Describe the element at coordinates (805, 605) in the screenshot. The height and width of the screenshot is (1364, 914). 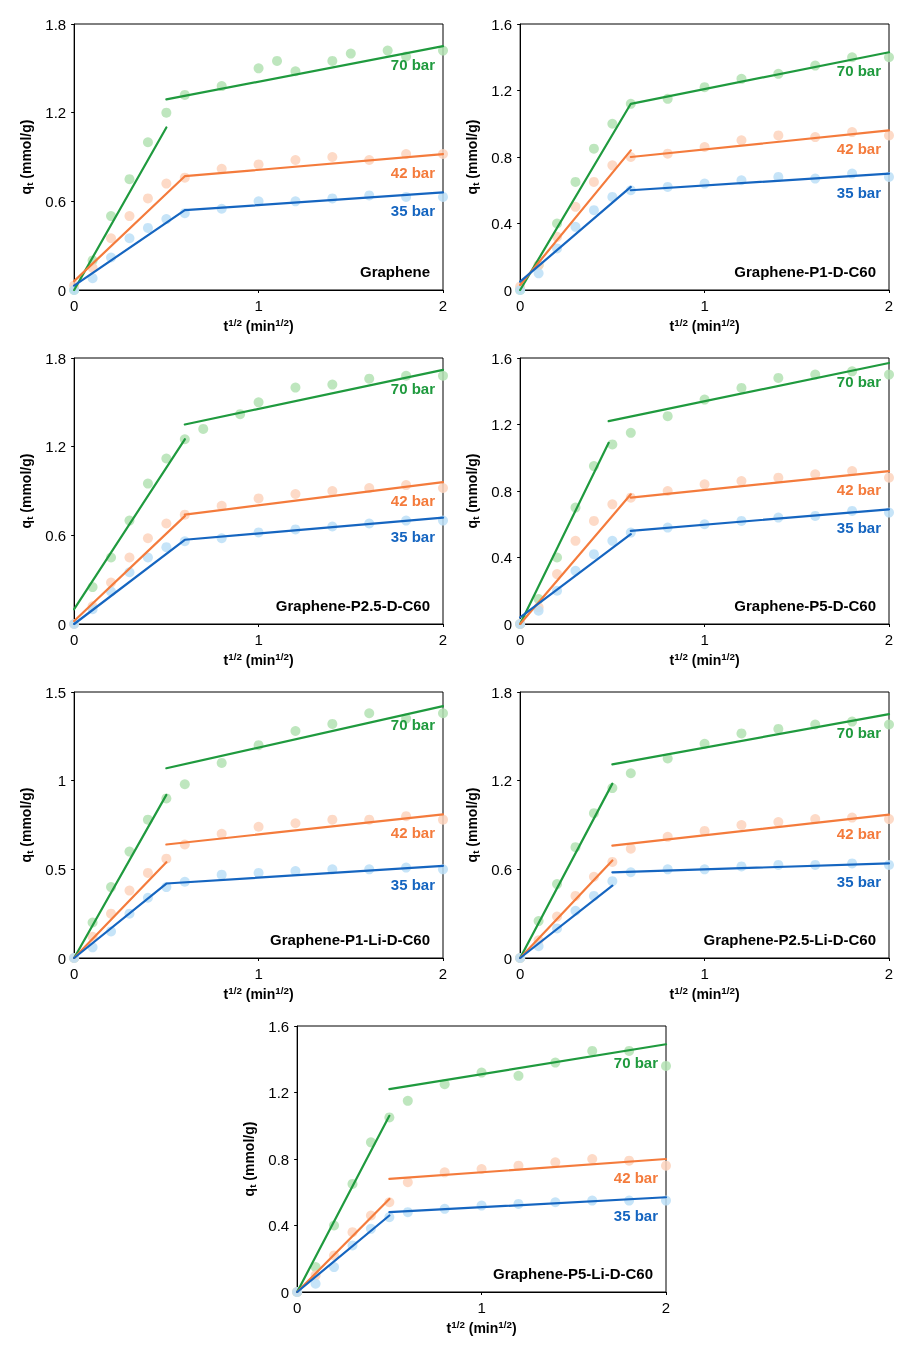
I see `text: Graphene-P5-D-C60` at that location.